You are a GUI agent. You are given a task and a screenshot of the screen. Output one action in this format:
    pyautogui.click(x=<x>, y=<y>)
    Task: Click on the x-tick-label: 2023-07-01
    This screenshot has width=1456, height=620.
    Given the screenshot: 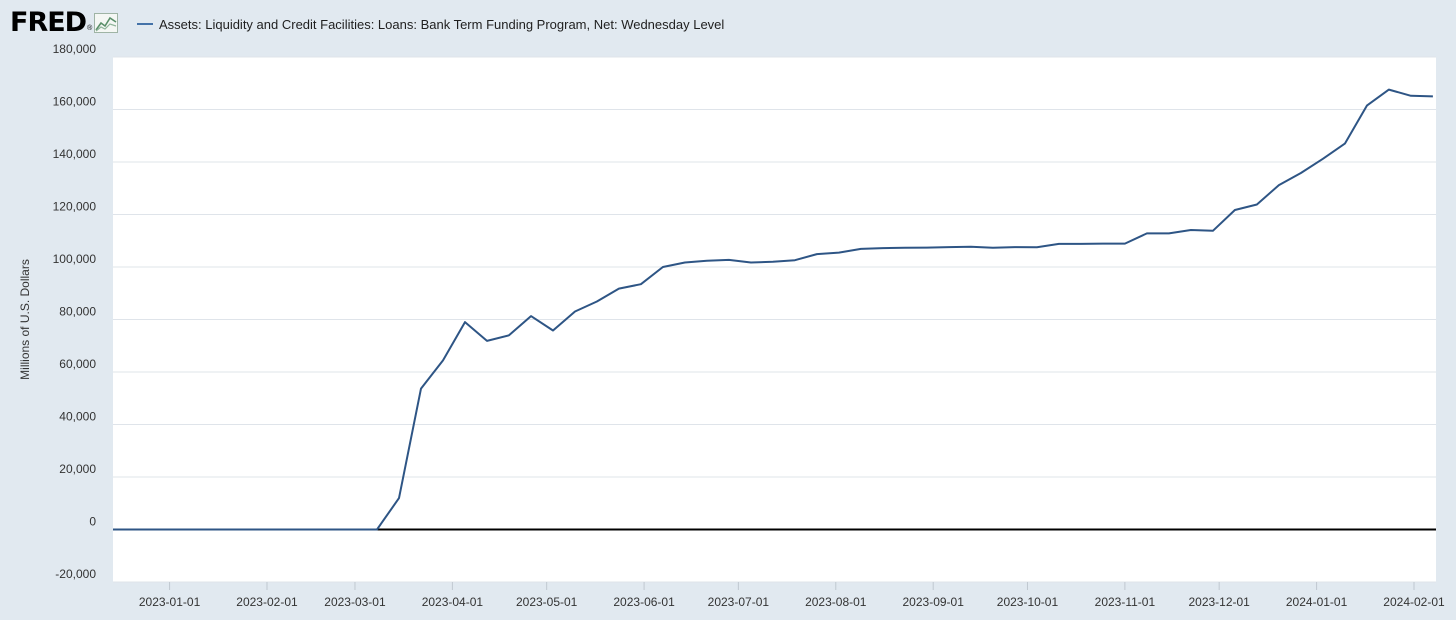 What is the action you would take?
    pyautogui.click(x=739, y=602)
    